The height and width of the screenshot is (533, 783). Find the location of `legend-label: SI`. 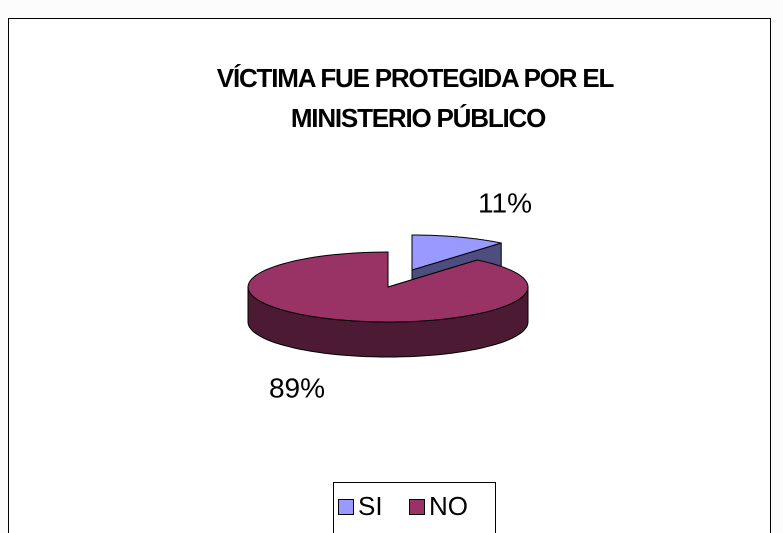

legend-label: SI is located at coordinates (370, 506).